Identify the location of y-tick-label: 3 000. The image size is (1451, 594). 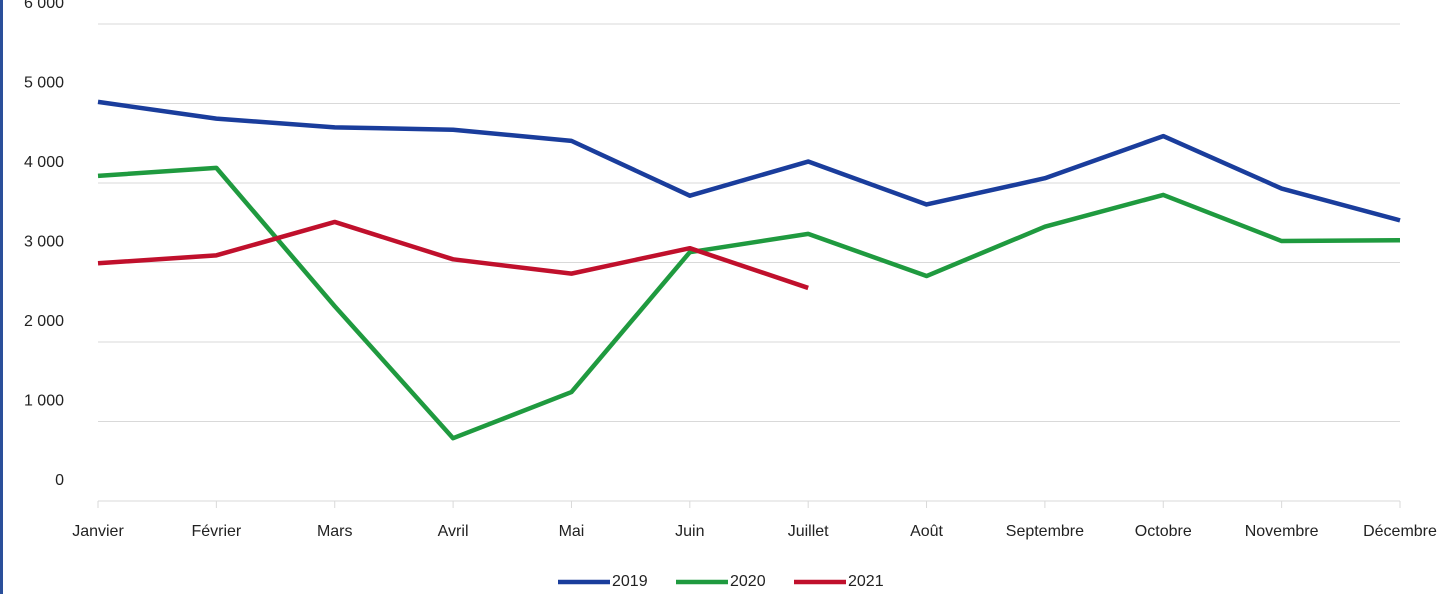
(44, 242).